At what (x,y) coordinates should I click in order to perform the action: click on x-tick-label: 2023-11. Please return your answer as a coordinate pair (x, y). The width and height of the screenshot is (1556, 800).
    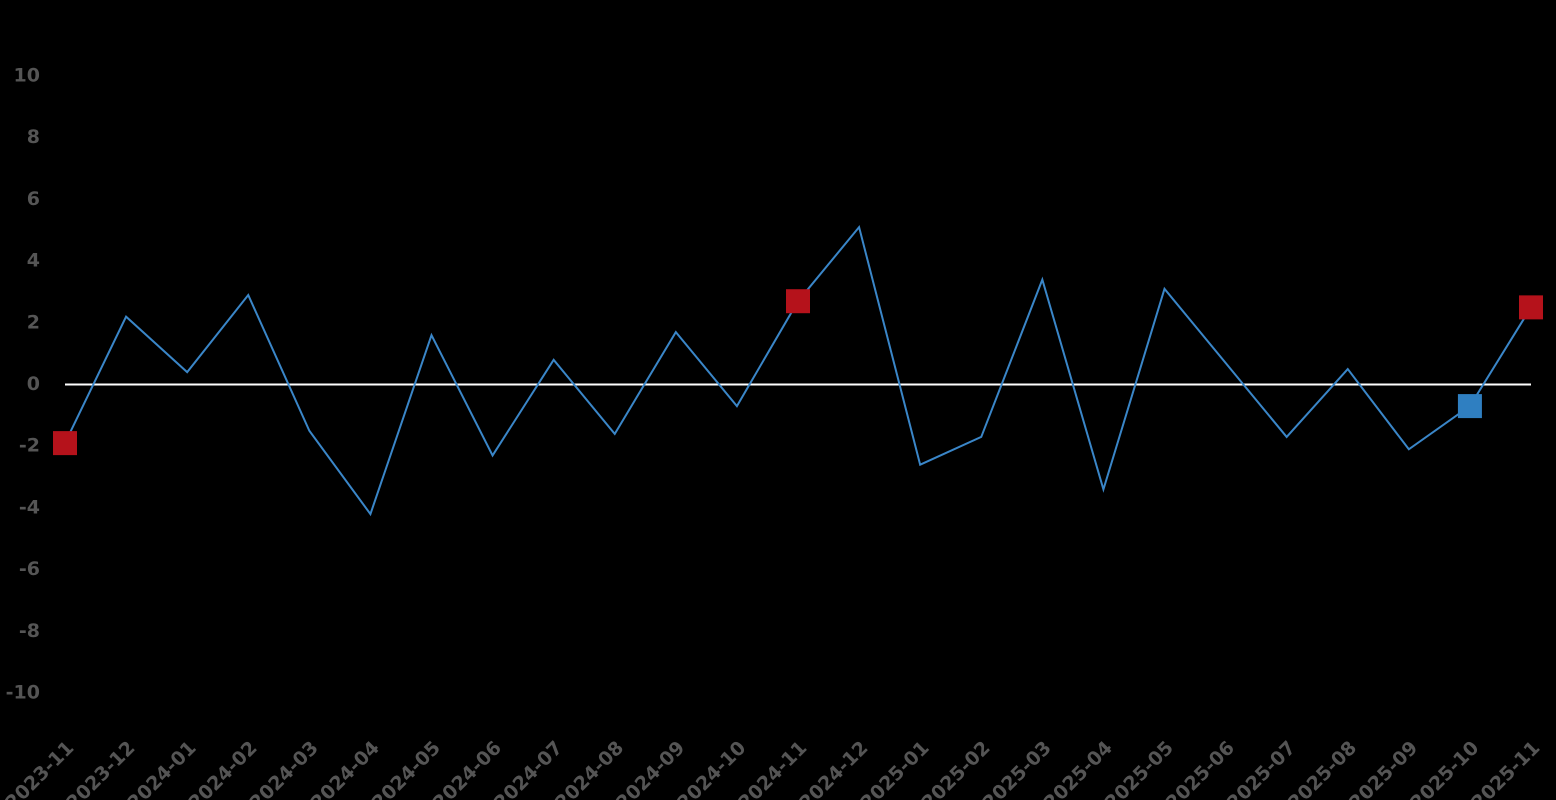
    Looking at the image, I should click on (39, 768).